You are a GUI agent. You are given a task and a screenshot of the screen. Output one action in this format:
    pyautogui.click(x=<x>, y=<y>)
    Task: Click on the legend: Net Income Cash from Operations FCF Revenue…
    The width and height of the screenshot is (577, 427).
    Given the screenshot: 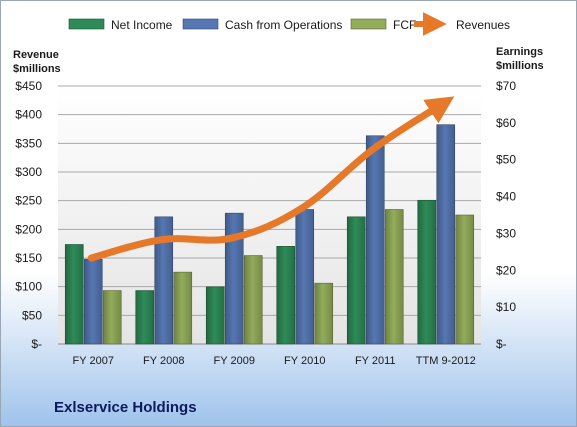 What is the action you would take?
    pyautogui.click(x=289, y=24)
    